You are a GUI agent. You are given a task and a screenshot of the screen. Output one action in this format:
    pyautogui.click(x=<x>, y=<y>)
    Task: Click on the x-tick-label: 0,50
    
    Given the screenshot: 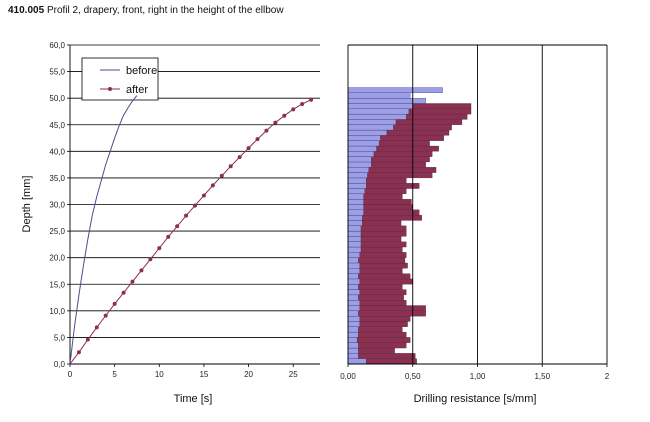 What is the action you would take?
    pyautogui.click(x=413, y=376)
    